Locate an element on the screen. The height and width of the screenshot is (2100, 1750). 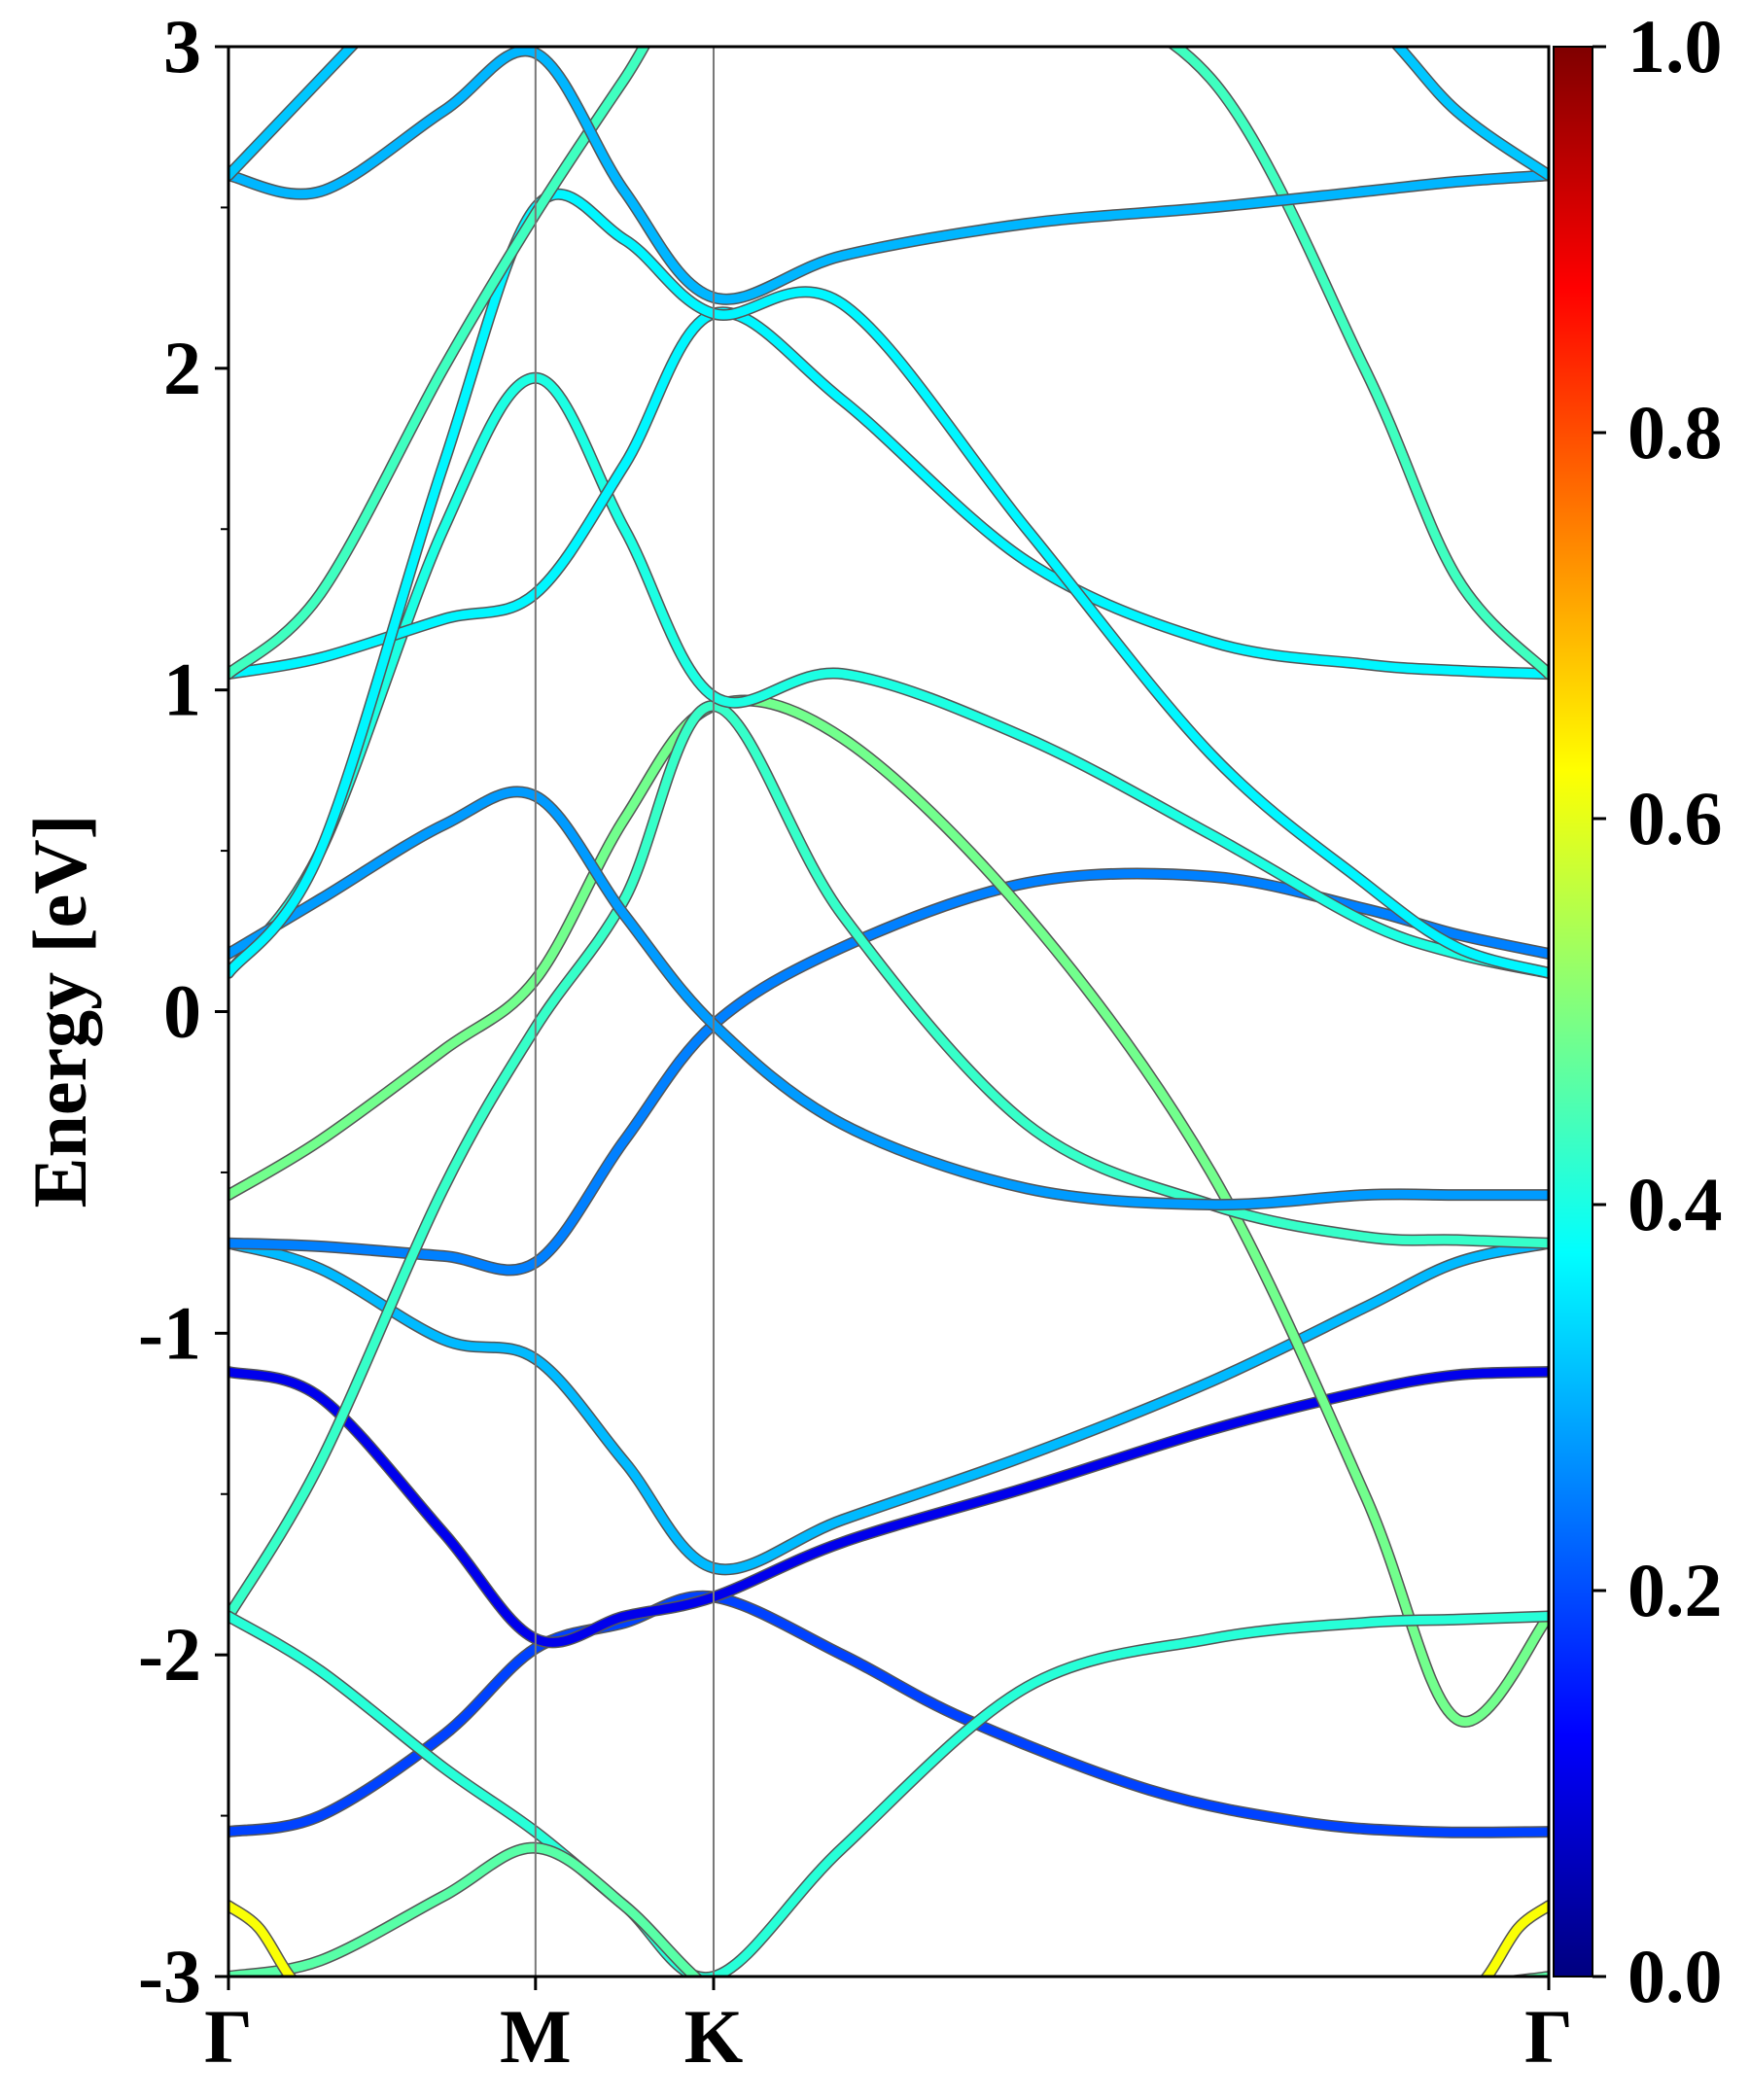
band-12-line is located at coordinates (888, 175).